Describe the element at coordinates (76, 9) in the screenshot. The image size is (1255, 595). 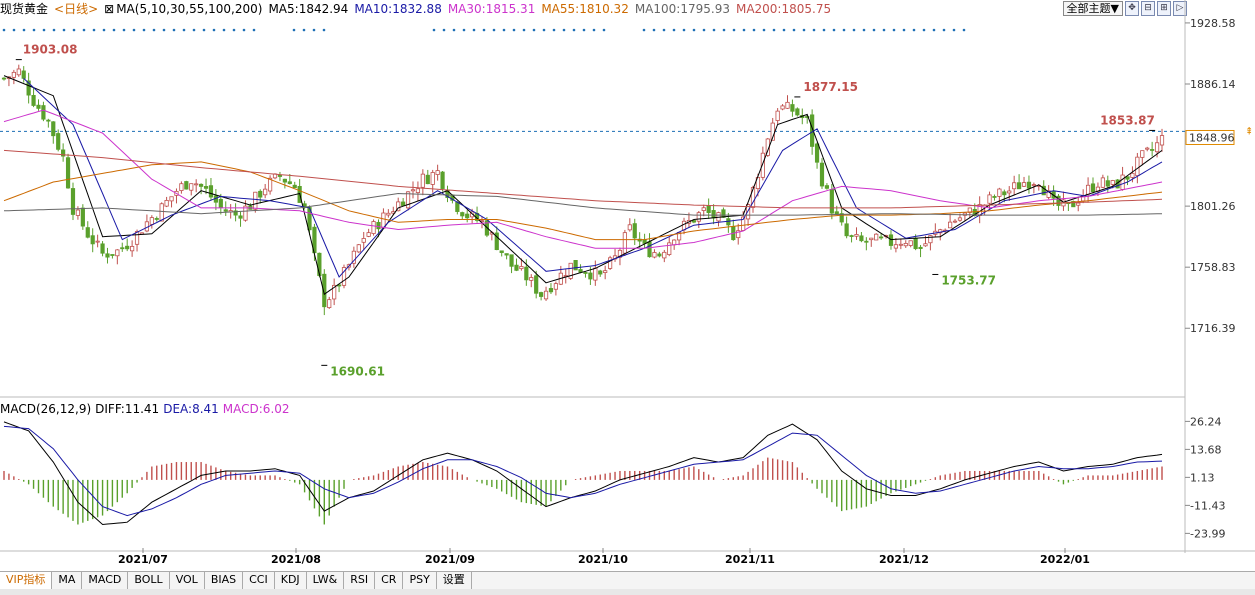
I see `period-selector: <日线>` at that location.